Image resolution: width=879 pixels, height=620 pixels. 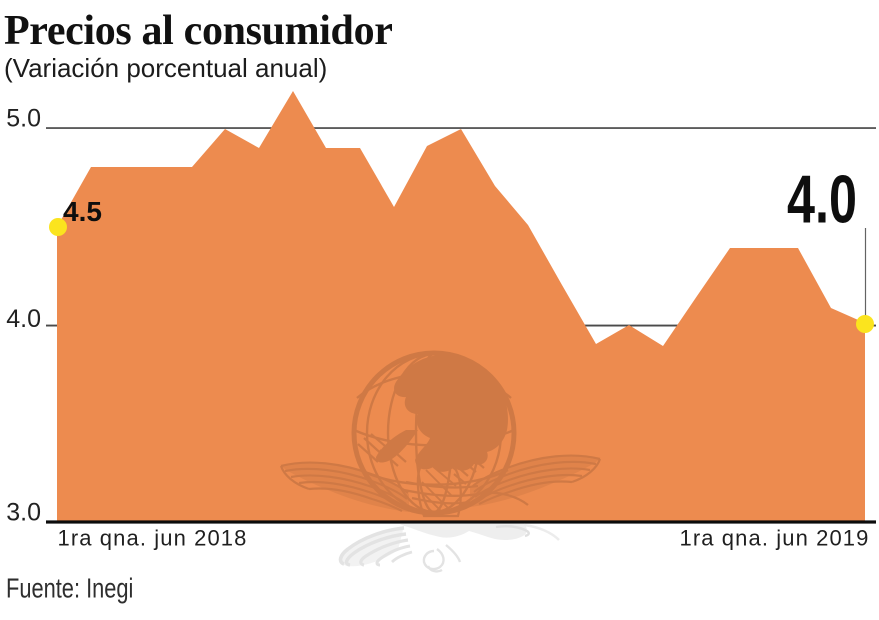 I want to click on svg-text: 3.0, so click(x=23, y=513).